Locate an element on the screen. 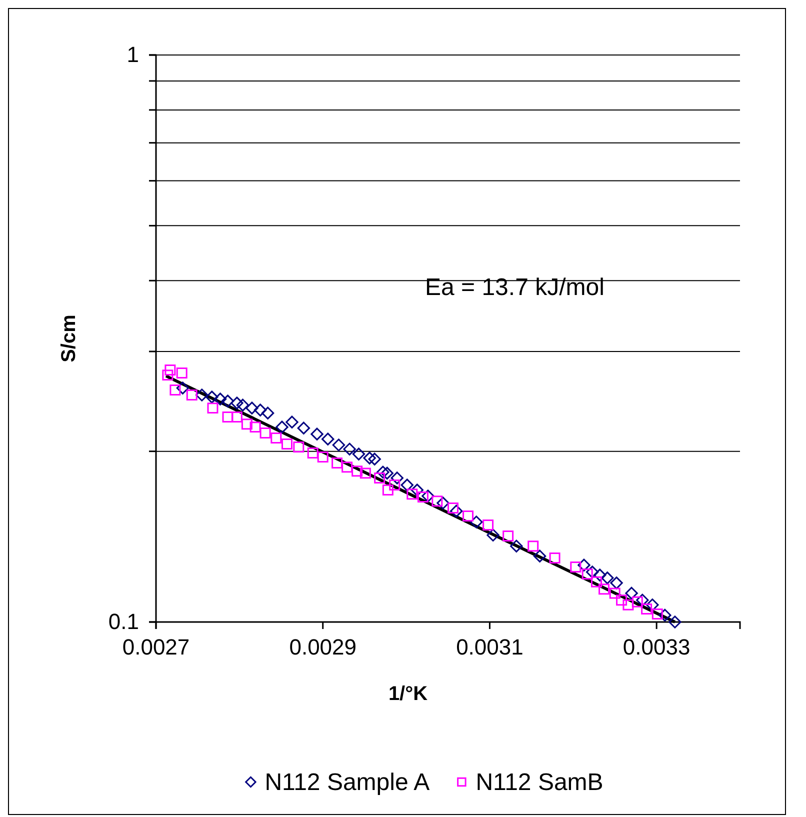 The width and height of the screenshot is (806, 817). x-tick-label: 0.0029 is located at coordinates (323, 647).